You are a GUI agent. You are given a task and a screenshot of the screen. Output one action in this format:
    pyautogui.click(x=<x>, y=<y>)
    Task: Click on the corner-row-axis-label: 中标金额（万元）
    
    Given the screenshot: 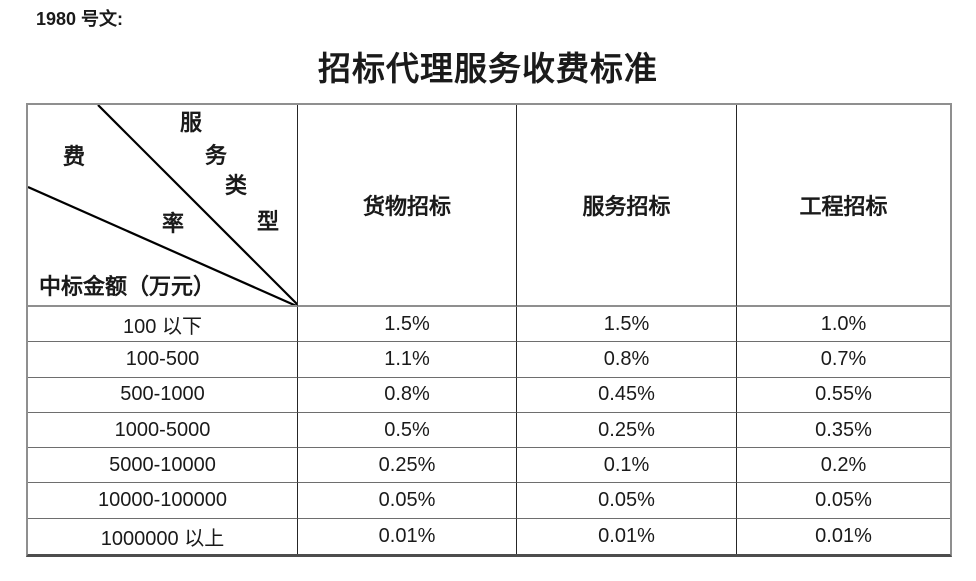 What is the action you would take?
    pyautogui.click(x=127, y=286)
    